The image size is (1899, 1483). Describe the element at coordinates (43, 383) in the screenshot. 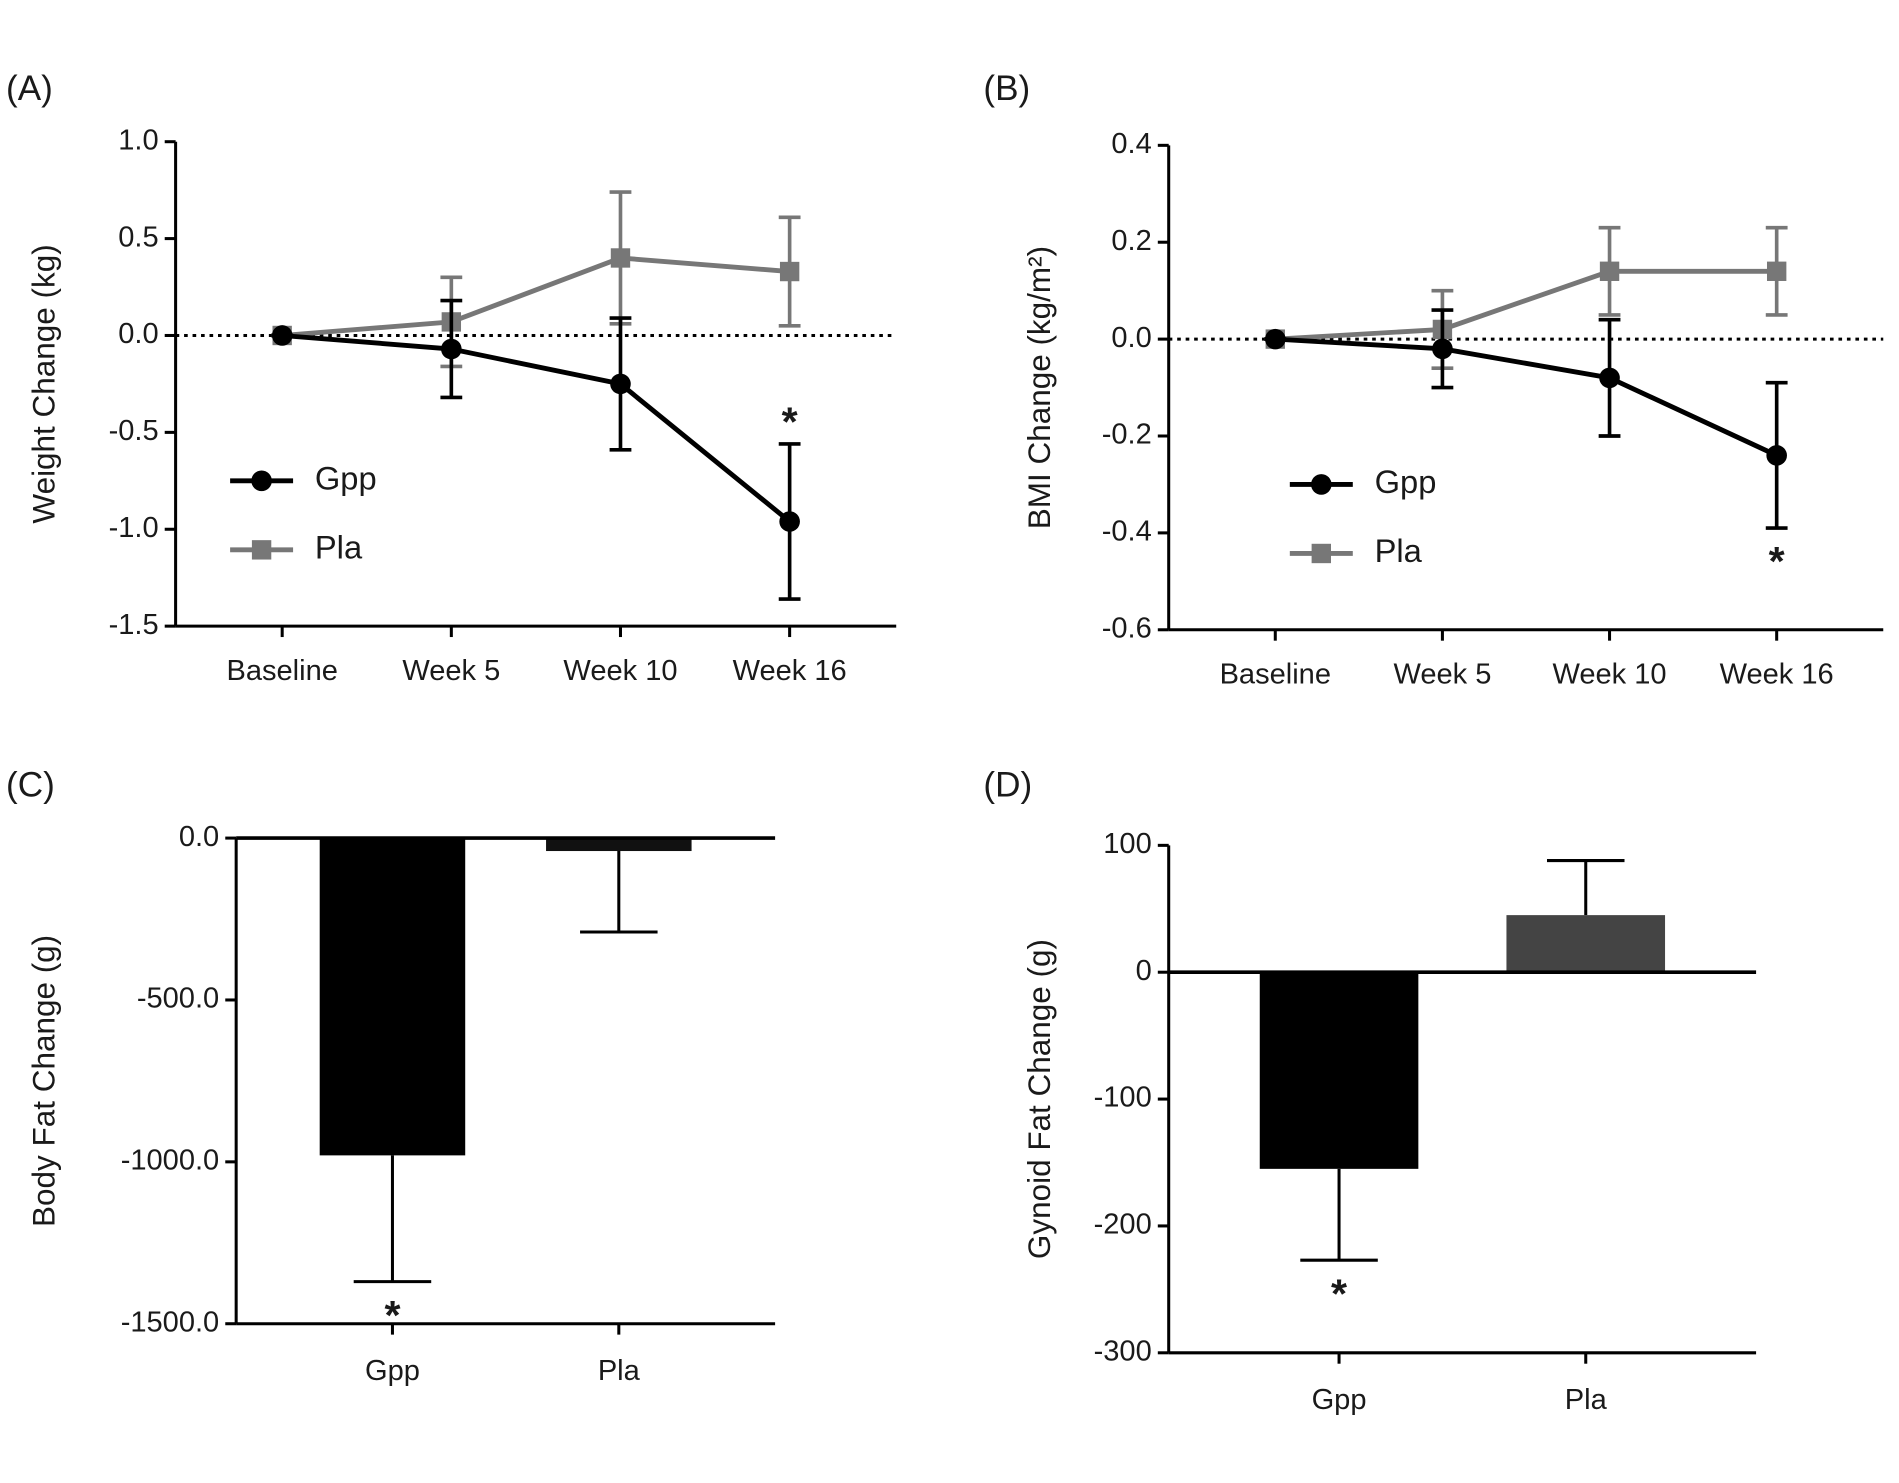

I see `y-axis-label: Weight Change (kg)` at that location.